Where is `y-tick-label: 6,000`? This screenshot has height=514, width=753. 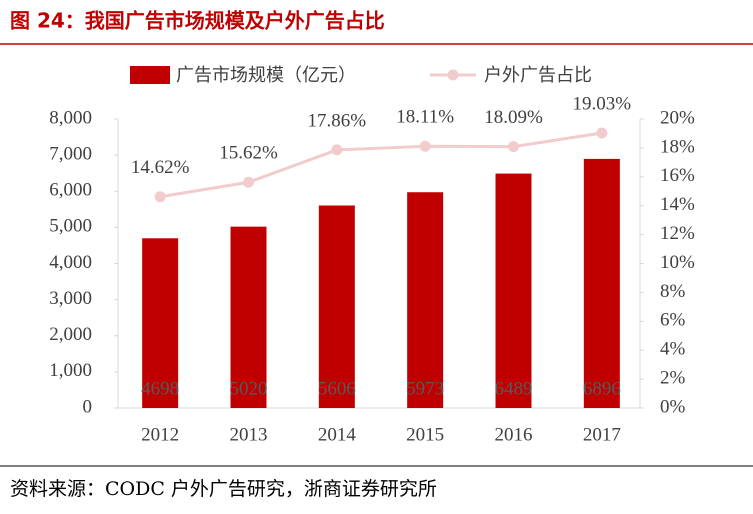
y-tick-label: 6,000 is located at coordinates (70, 190).